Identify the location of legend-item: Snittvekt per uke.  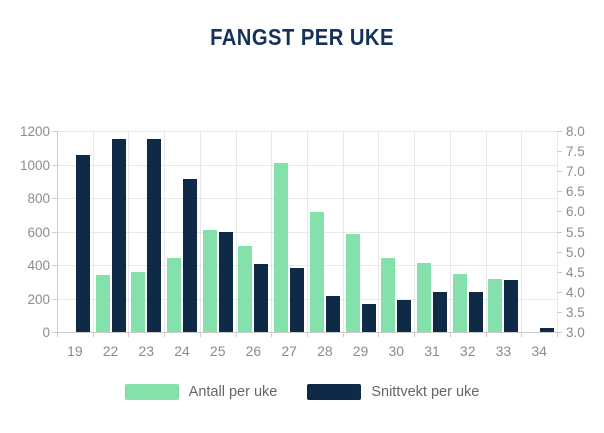
(393, 392).